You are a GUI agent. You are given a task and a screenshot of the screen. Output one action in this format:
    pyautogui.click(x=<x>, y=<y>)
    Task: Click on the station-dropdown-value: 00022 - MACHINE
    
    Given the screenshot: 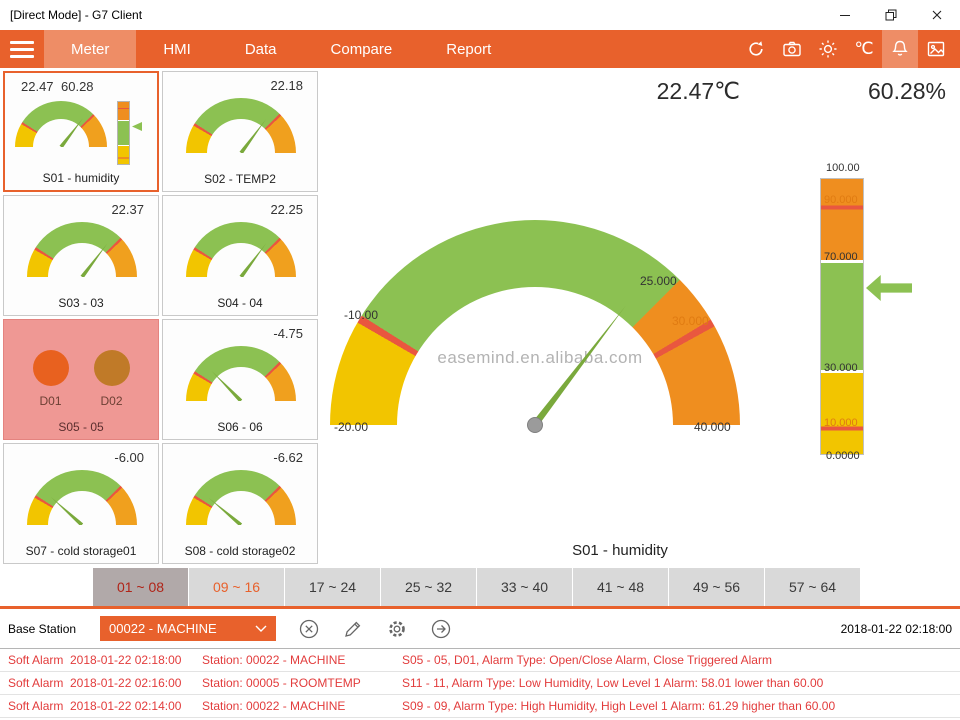 What is the action you would take?
    pyautogui.click(x=163, y=628)
    